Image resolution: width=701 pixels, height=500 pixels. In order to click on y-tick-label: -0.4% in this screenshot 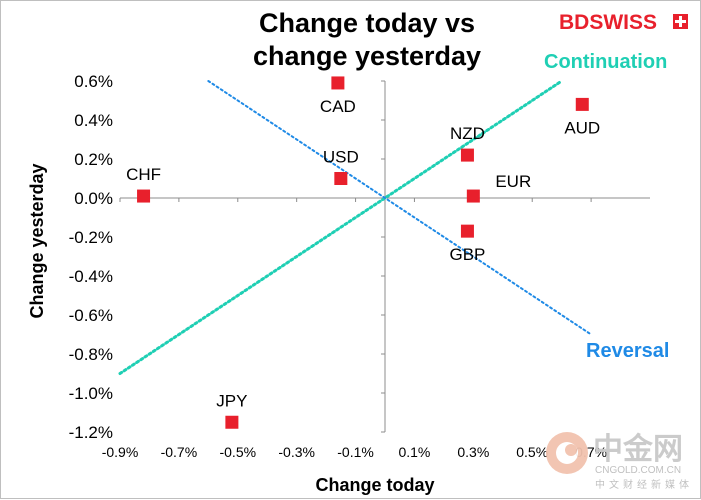, I will do `click(91, 276)`.